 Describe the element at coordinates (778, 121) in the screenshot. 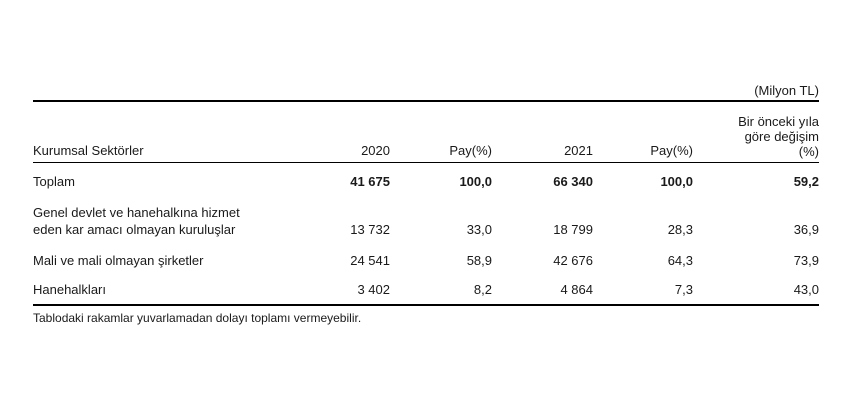

I see `col-header-change-line1: Bir önceki yıla` at that location.